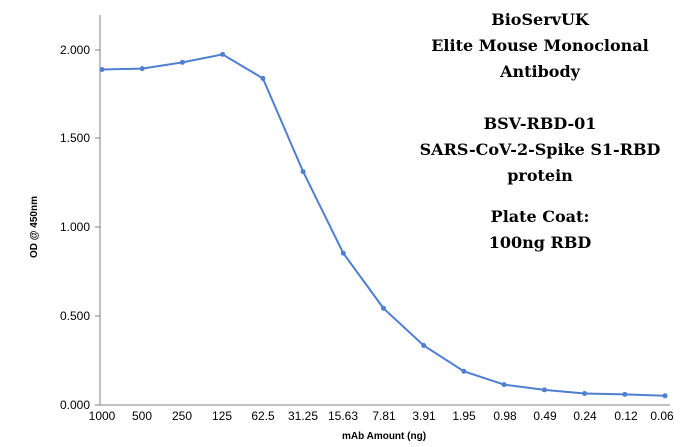 Image resolution: width=682 pixels, height=447 pixels. Describe the element at coordinates (424, 416) in the screenshot. I see `x-tick-label: 3.91` at that location.